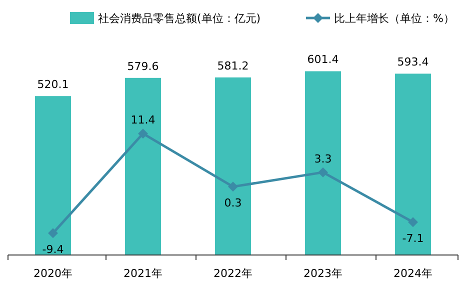  Describe the element at coordinates (233, 203) in the screenshot. I see `data-label: 0.3` at that location.